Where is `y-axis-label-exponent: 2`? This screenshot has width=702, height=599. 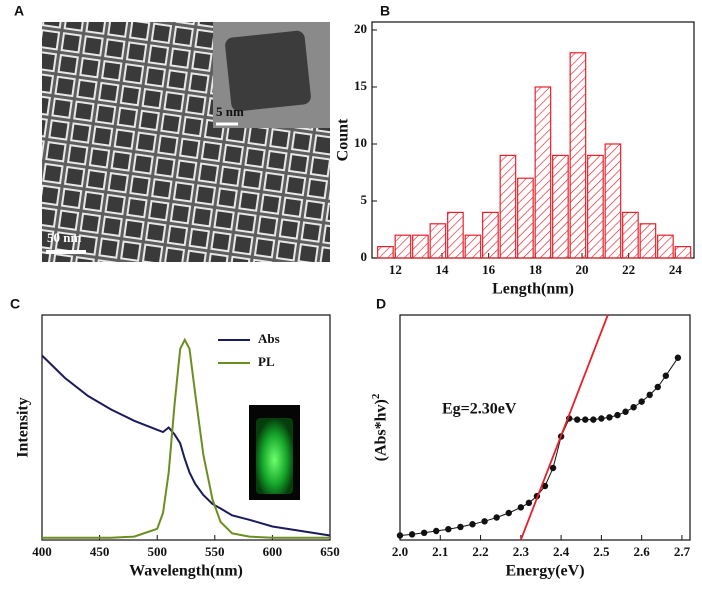
y-axis-label-exponent: 2 is located at coordinates (376, 396).